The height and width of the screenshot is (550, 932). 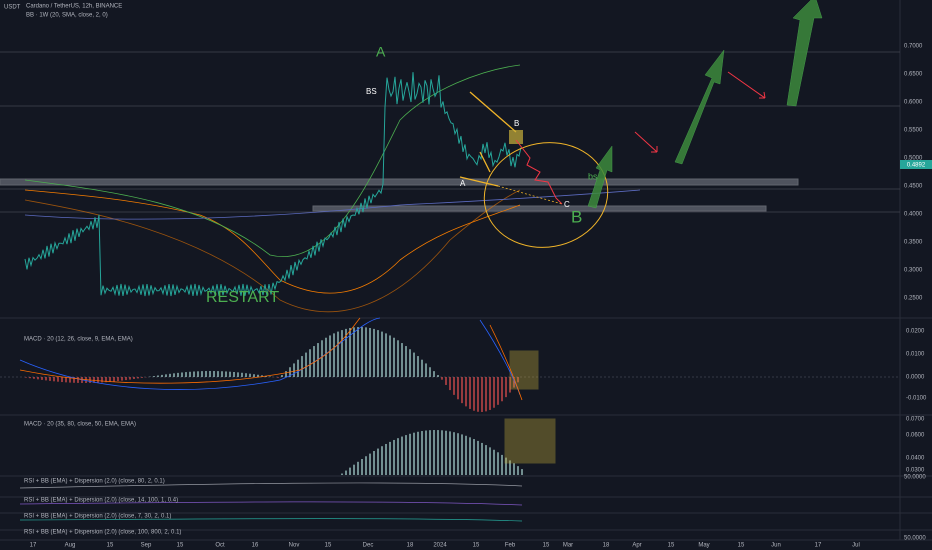 What do you see at coordinates (636, 546) in the screenshot?
I see `time-axis-label: Apr` at bounding box center [636, 546].